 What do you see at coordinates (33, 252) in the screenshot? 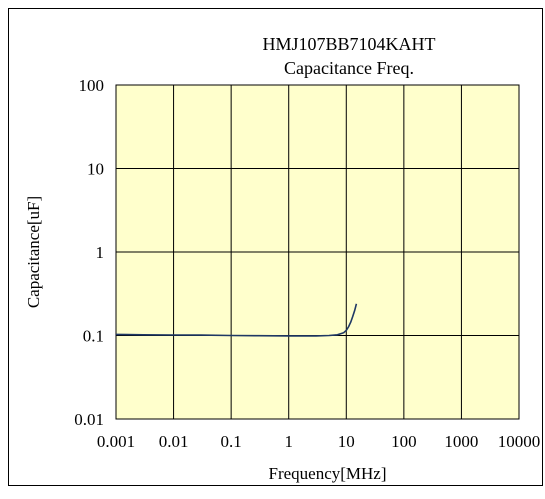
I see `y-axis-label: Capacitance[uF]` at bounding box center [33, 252].